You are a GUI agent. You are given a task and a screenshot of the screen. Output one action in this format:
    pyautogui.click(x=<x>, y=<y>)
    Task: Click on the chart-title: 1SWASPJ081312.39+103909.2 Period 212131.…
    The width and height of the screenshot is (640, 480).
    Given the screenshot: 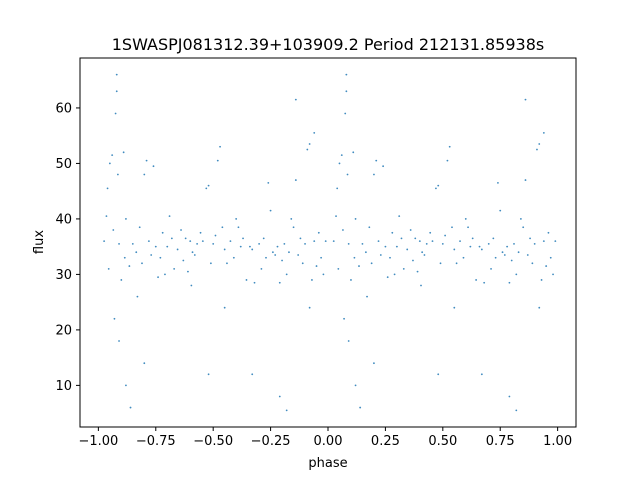 What is the action you would take?
    pyautogui.click(x=328, y=44)
    